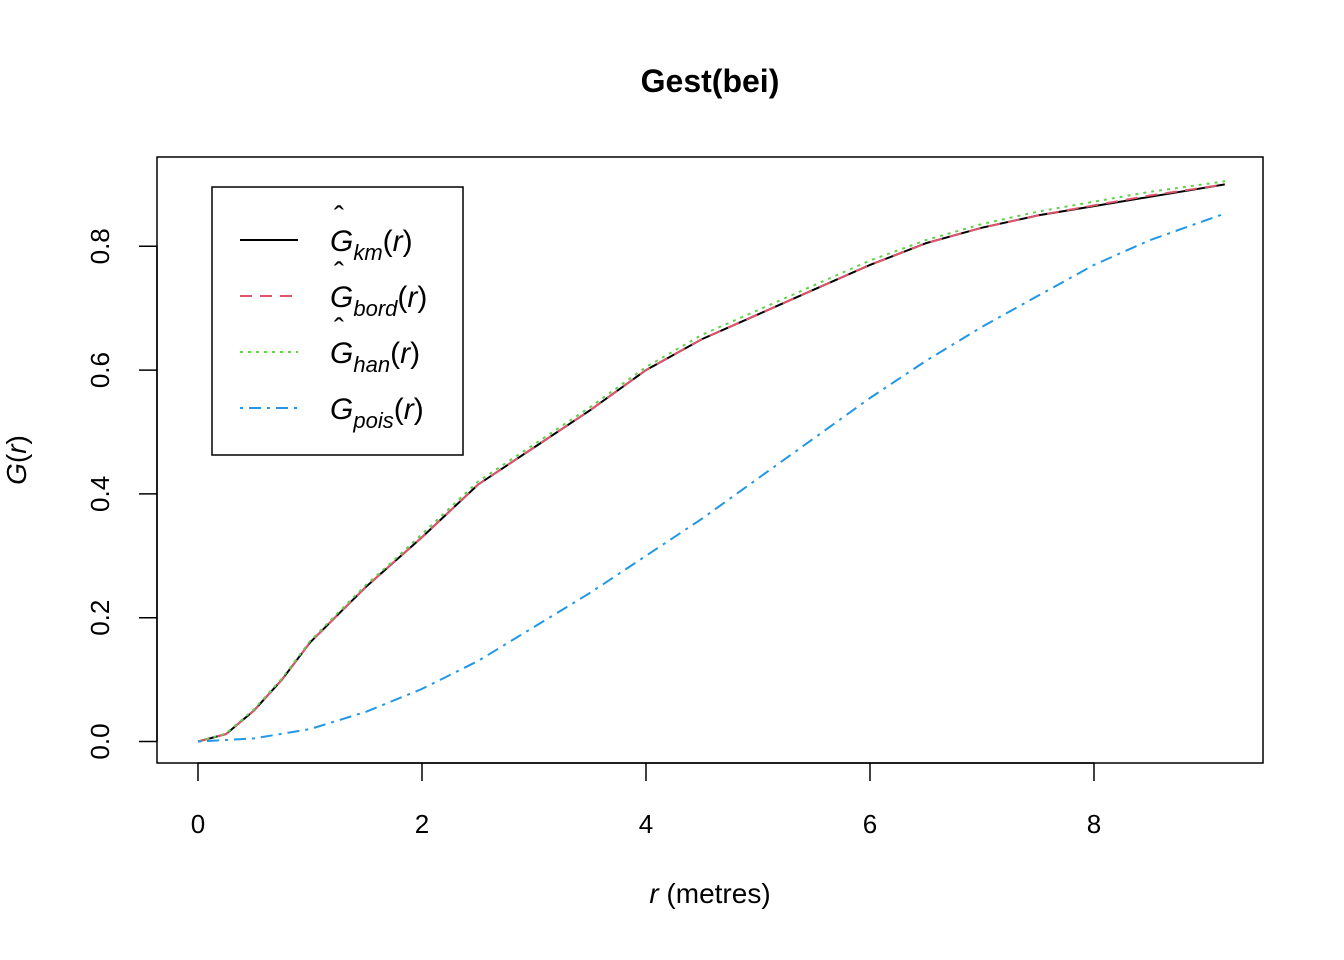 This screenshot has height=960, width=1344. Describe the element at coordinates (372, 420) in the screenshot. I see `legend-subscript: pois` at that location.